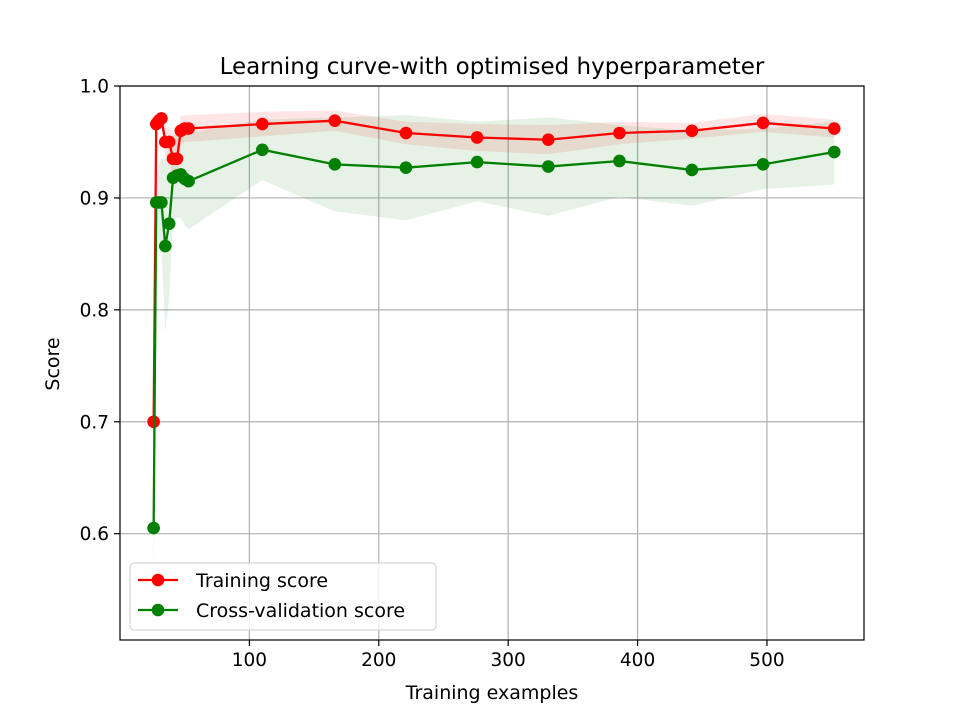  Describe the element at coordinates (766, 660) in the screenshot. I see `x-tick-label: 500` at that location.